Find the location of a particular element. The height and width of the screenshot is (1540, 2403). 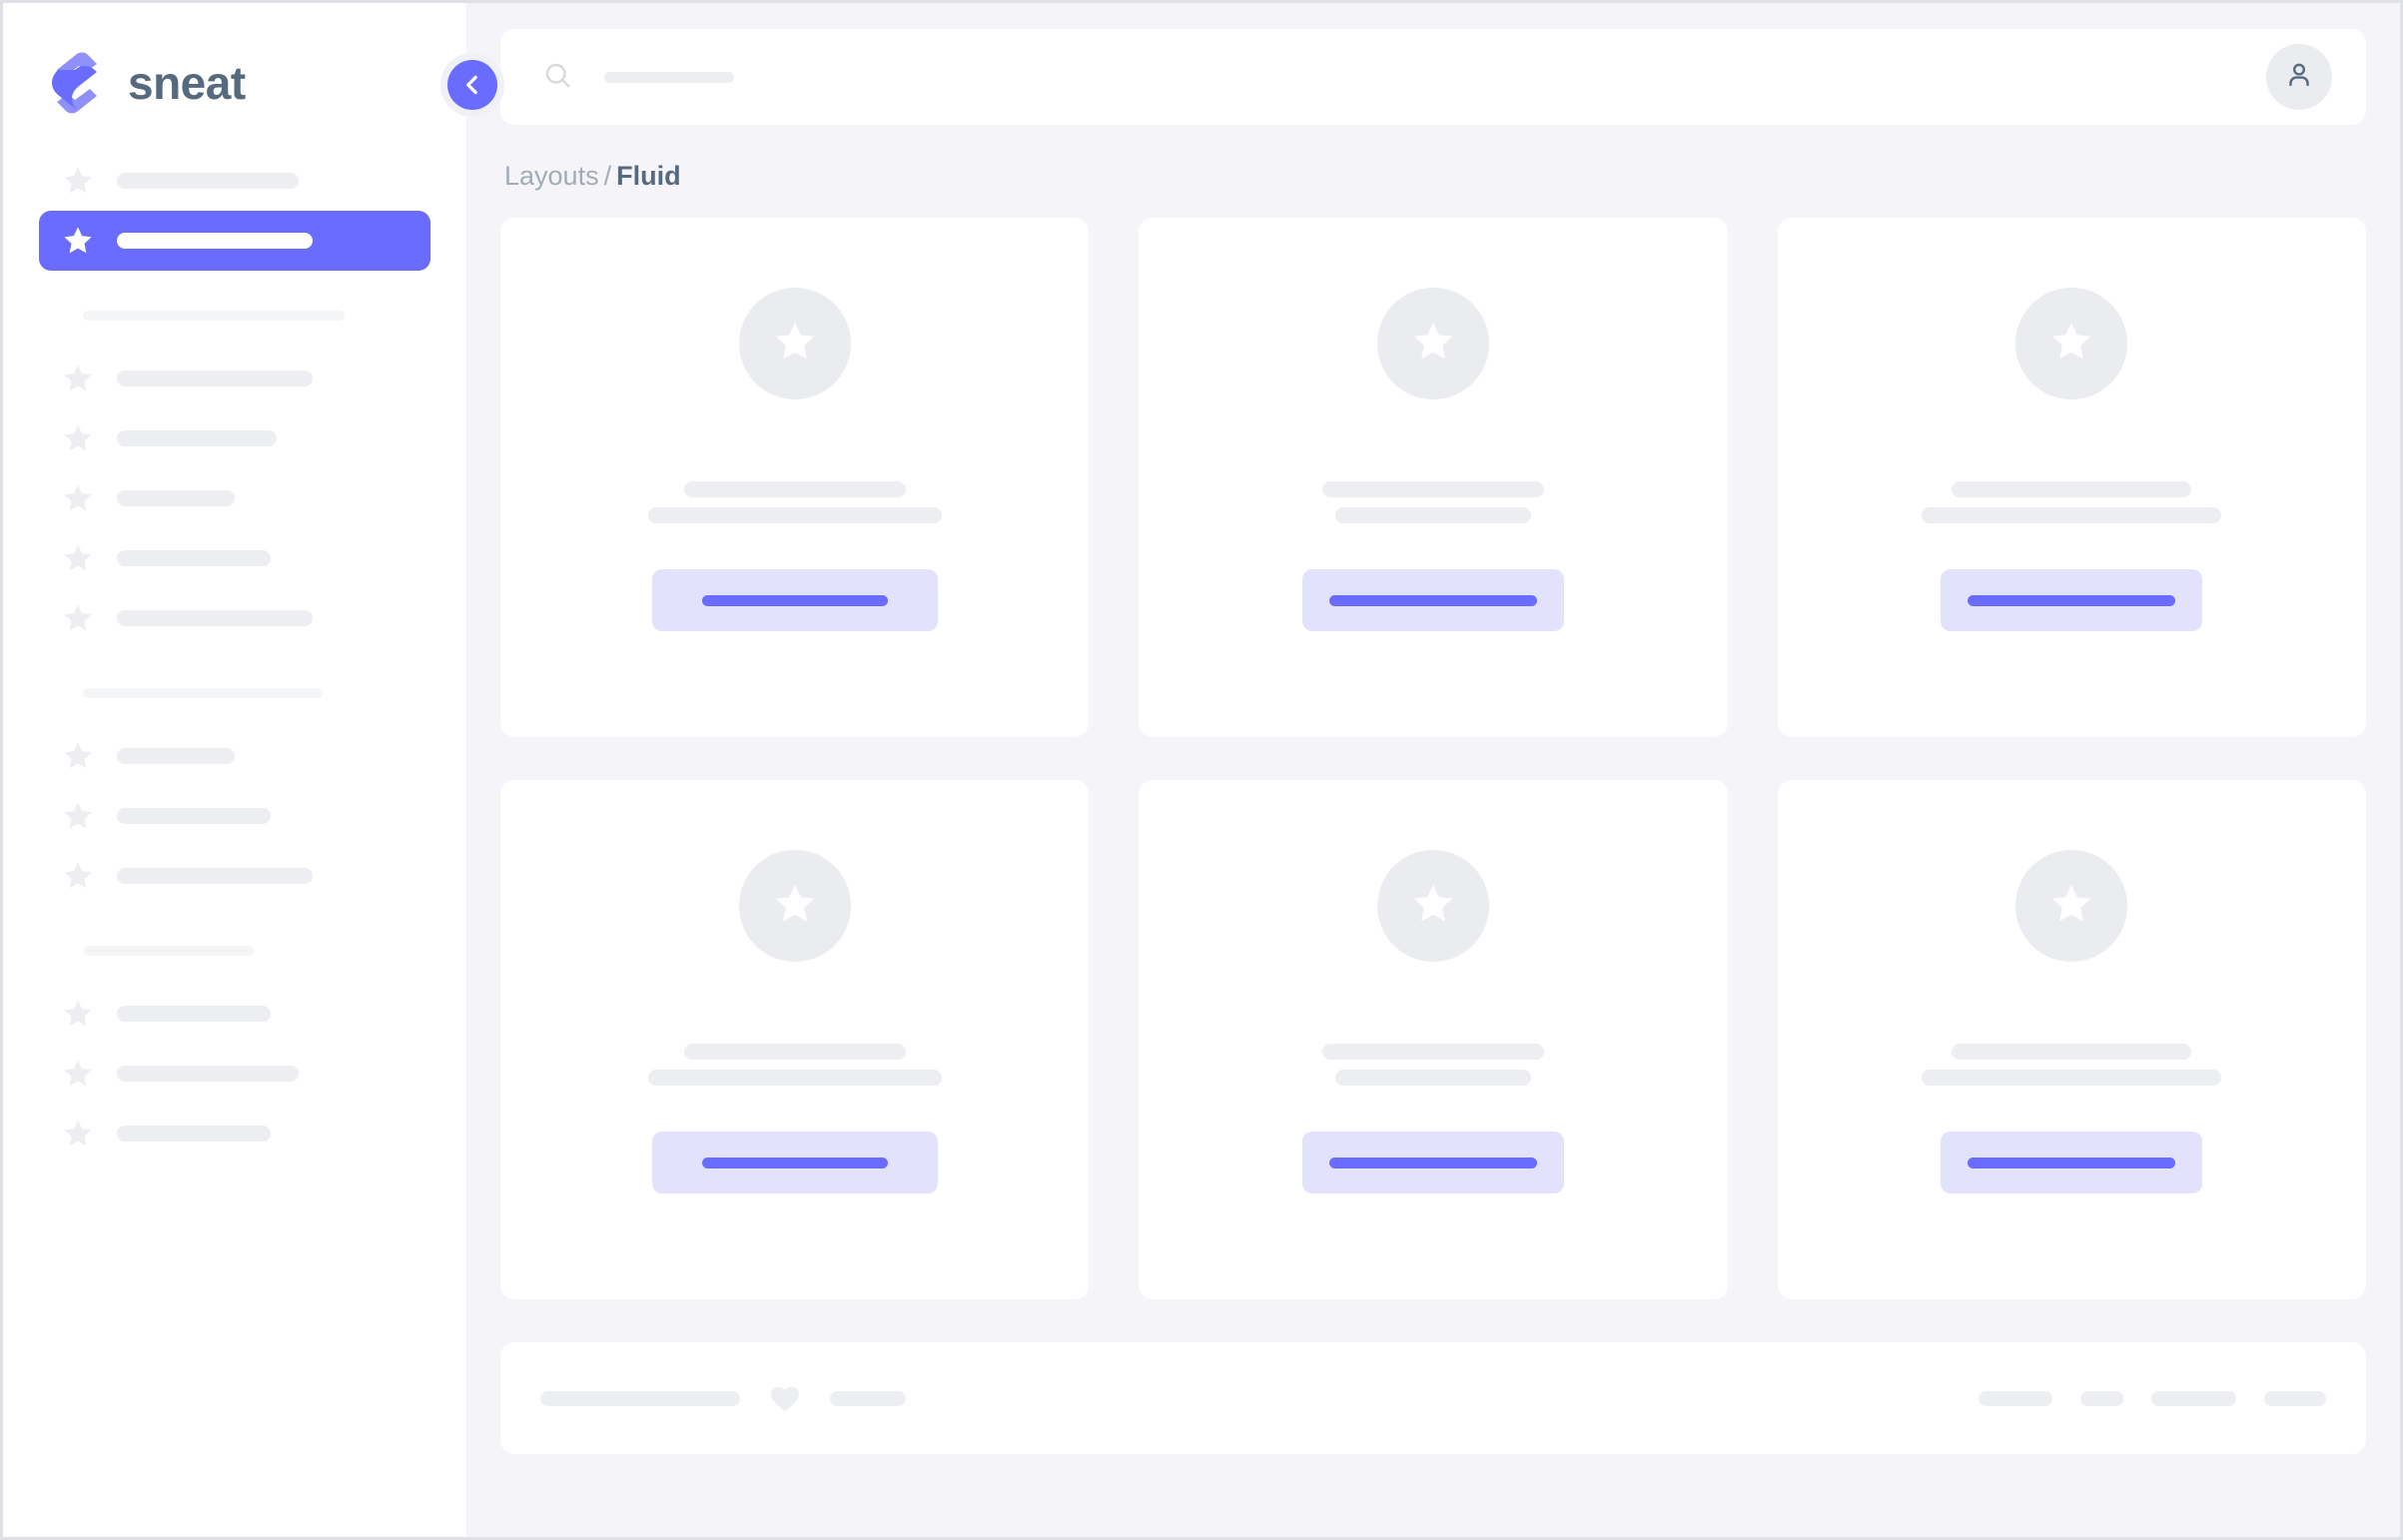

footer-links is located at coordinates (2152, 1398).